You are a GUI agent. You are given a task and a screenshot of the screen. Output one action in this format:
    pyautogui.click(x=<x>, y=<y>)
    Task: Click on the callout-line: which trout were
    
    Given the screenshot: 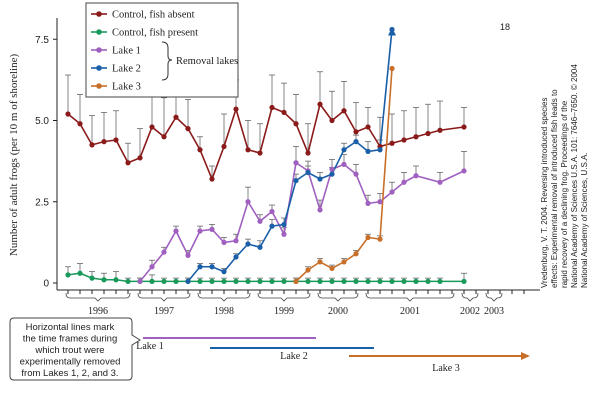 What is the action you would take?
    pyautogui.click(x=69, y=350)
    